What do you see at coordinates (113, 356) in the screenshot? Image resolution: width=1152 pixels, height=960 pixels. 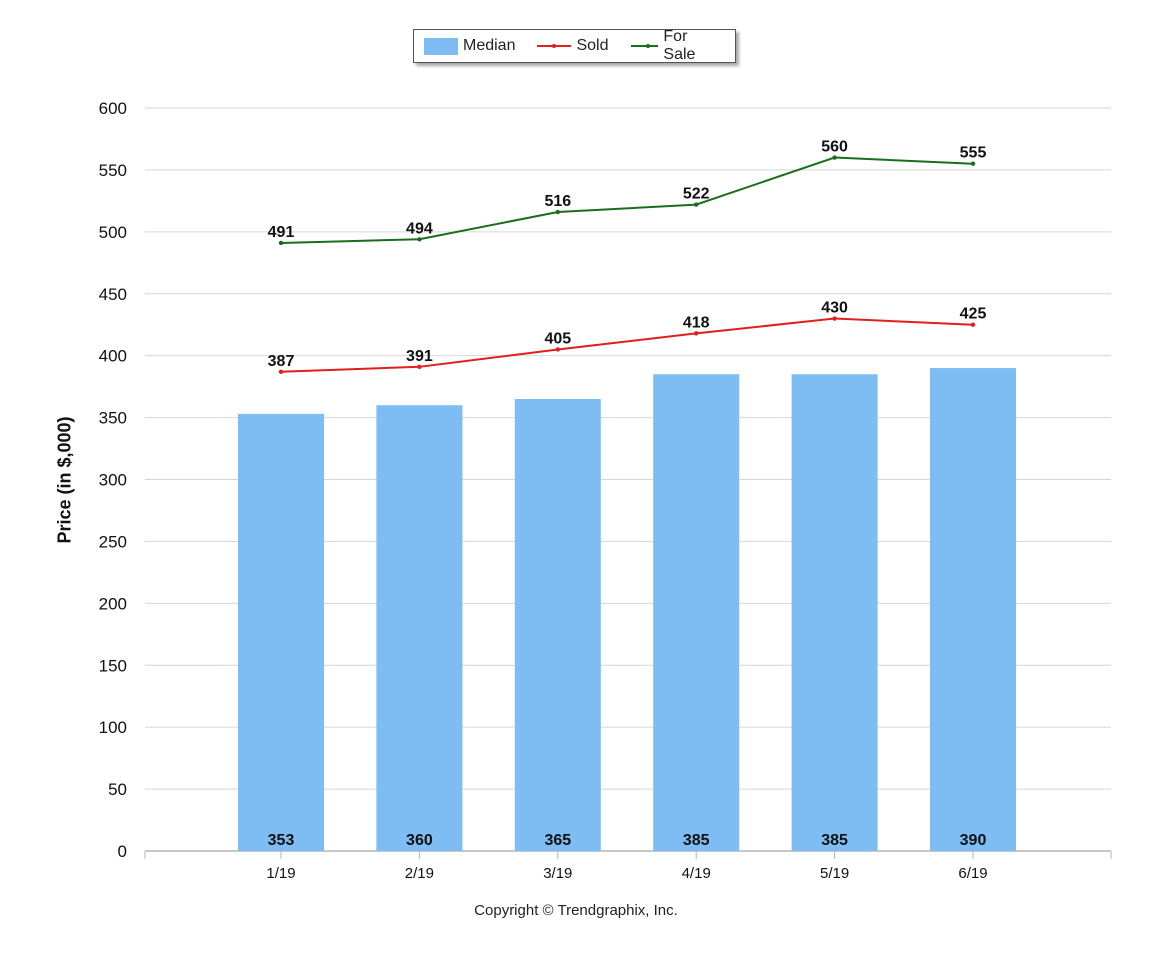 I see `y-tick-label: 400` at bounding box center [113, 356].